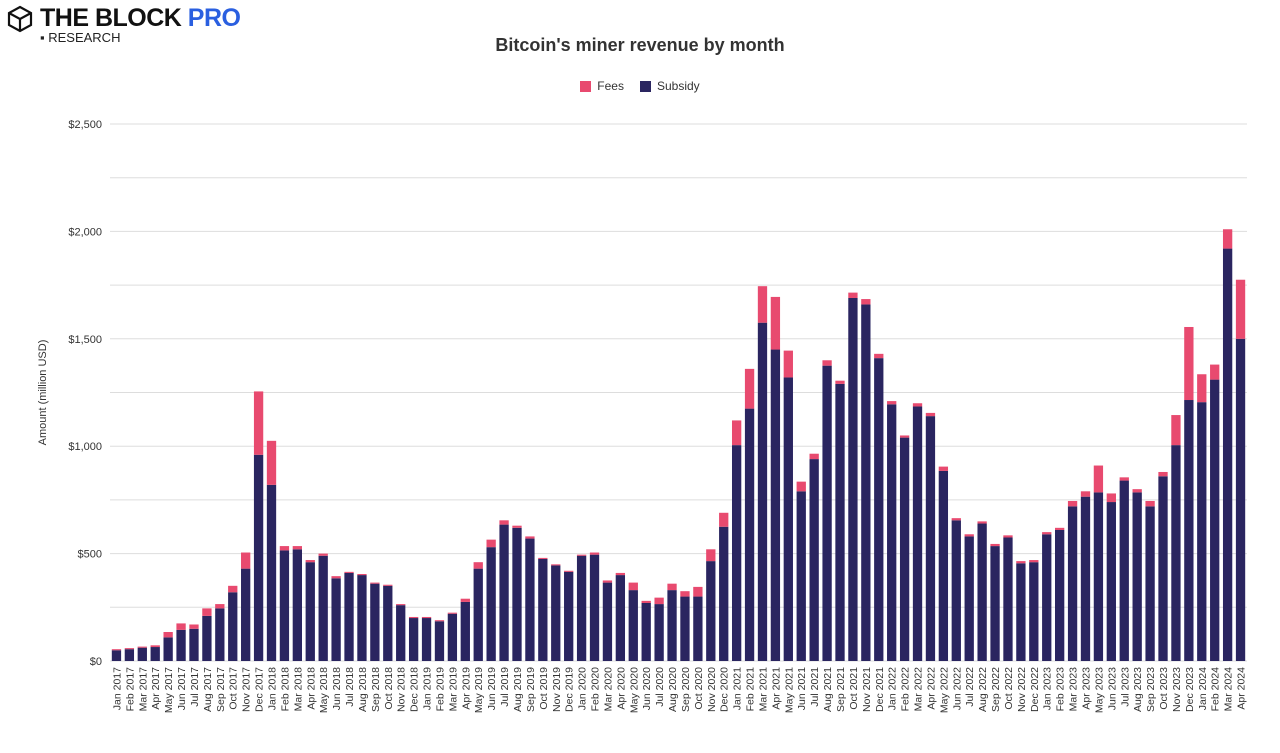 This screenshot has width=1280, height=753. What do you see at coordinates (789, 690) in the screenshot?
I see `x-tick-label: May 2021` at bounding box center [789, 690].